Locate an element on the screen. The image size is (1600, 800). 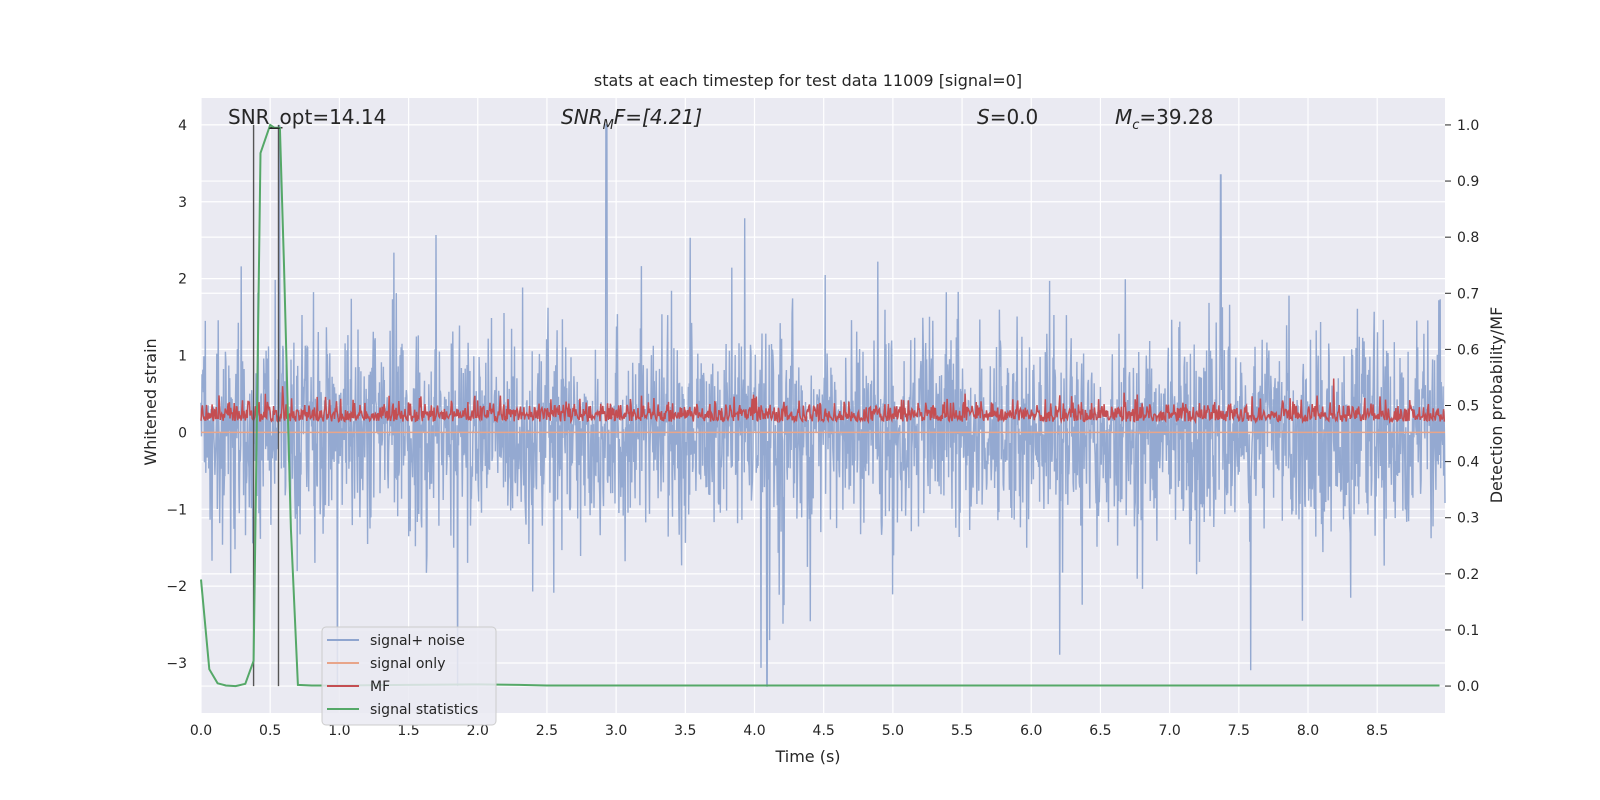
x-tick-label: 7.0 is located at coordinates (1169, 731).